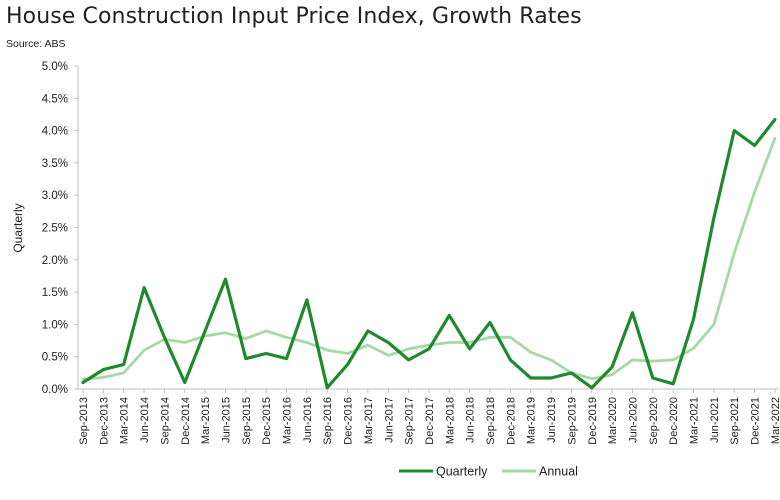  Describe the element at coordinates (55, 390) in the screenshot. I see `y-tick-label: 0.0%` at that location.